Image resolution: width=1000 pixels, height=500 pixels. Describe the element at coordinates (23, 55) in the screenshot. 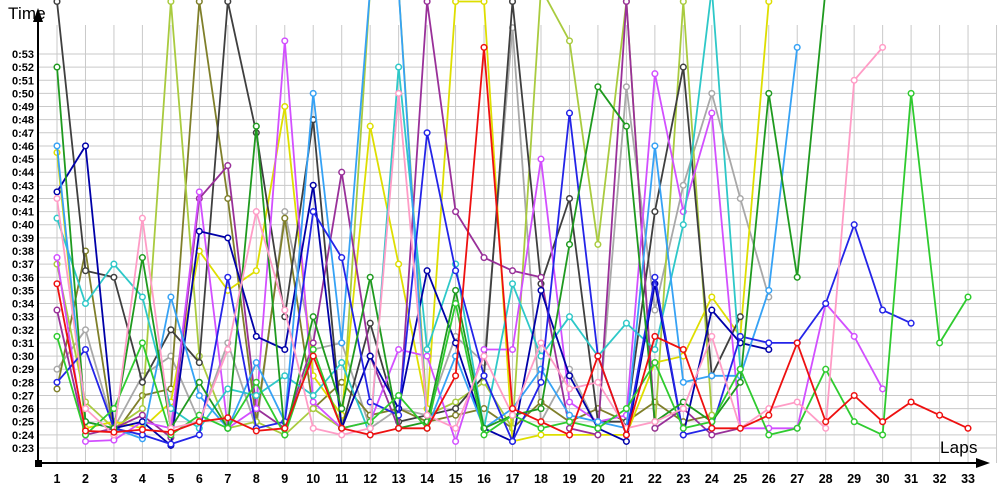

I see `y-tick-label: 0:53` at that location.